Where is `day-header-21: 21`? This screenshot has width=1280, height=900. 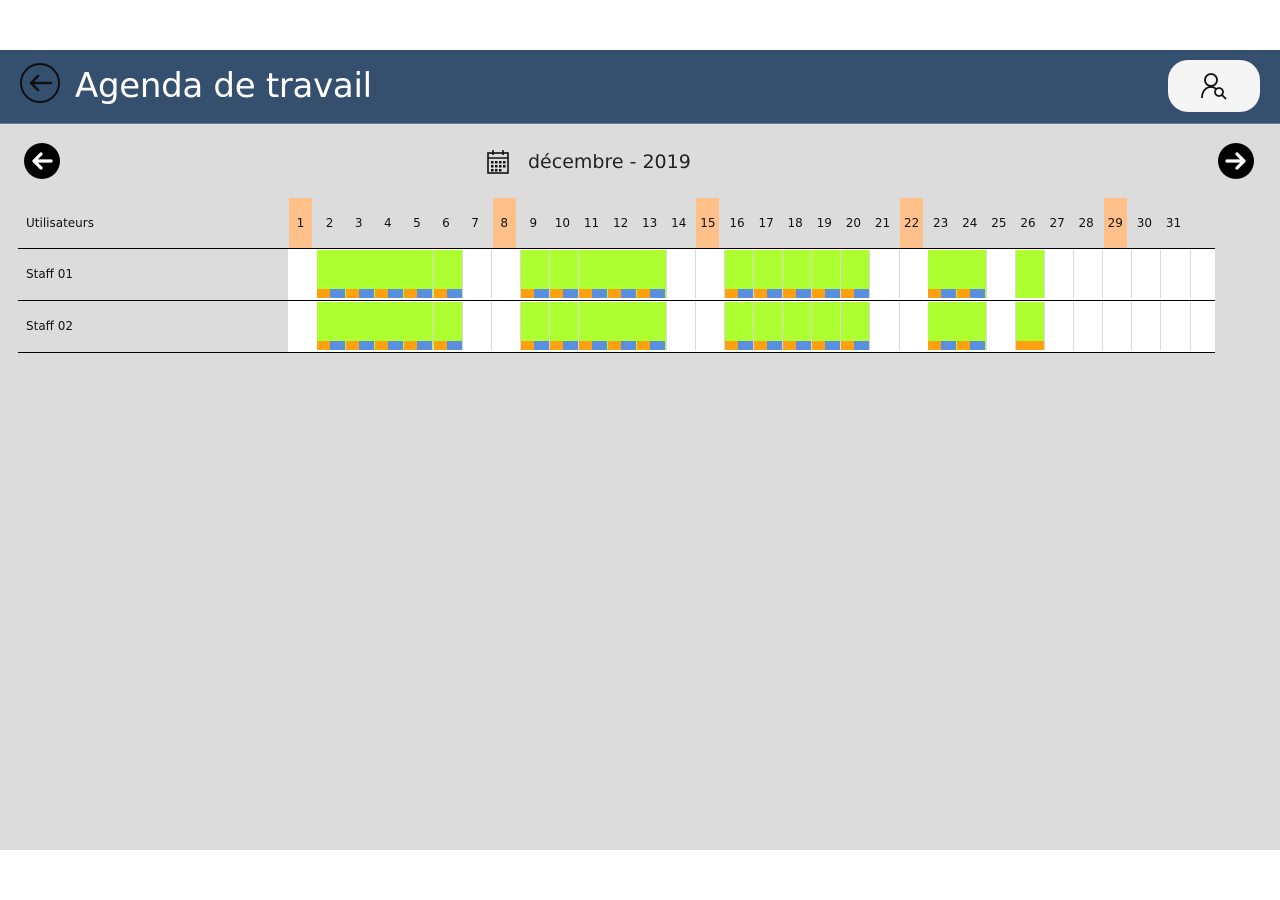
day-header-21: 21 is located at coordinates (882, 223).